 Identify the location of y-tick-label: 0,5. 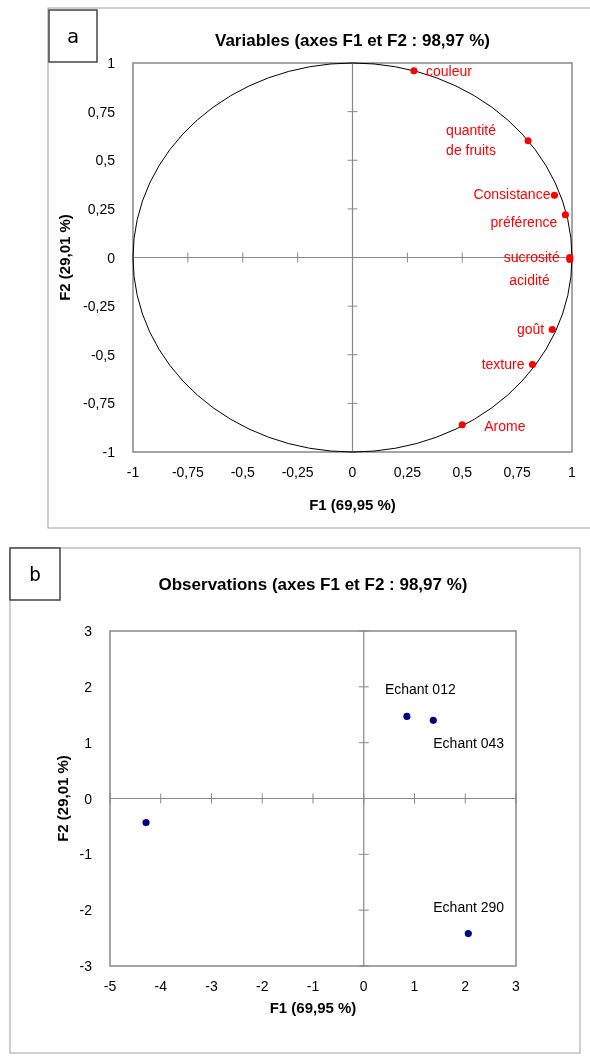
(105, 160).